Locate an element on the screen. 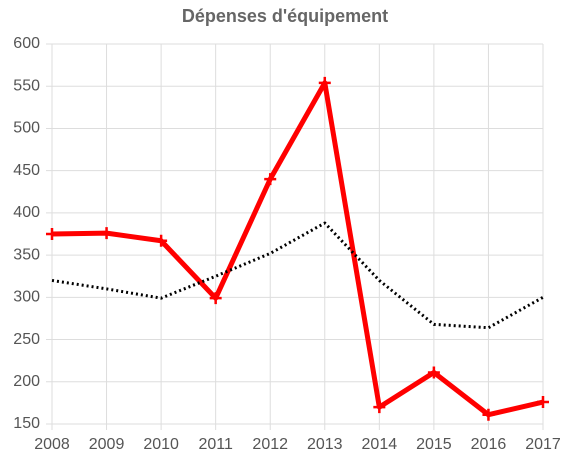 The height and width of the screenshot is (459, 563). y-tick-label: 500 is located at coordinates (26, 128).